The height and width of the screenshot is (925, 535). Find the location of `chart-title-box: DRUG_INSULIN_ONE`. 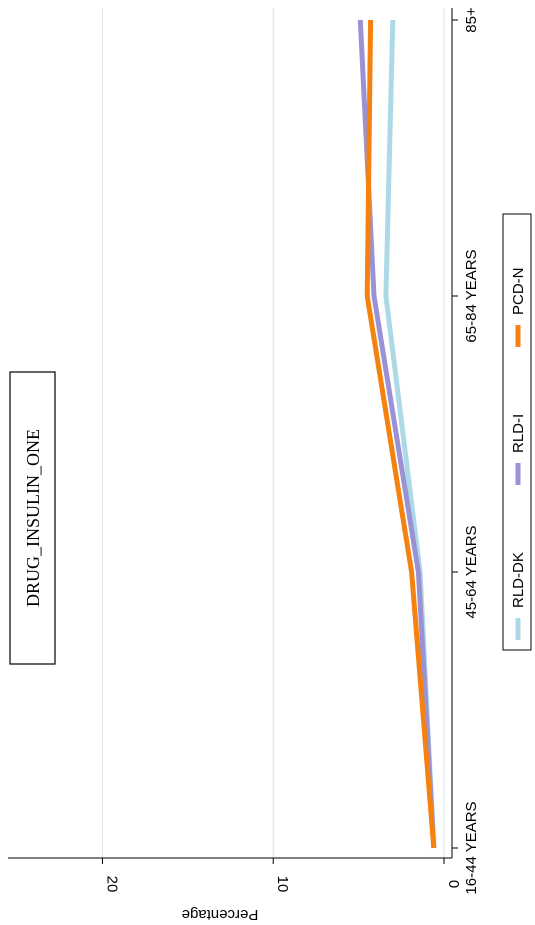

chart-title-box: DRUG_INSULIN_ONE is located at coordinates (32, 518).